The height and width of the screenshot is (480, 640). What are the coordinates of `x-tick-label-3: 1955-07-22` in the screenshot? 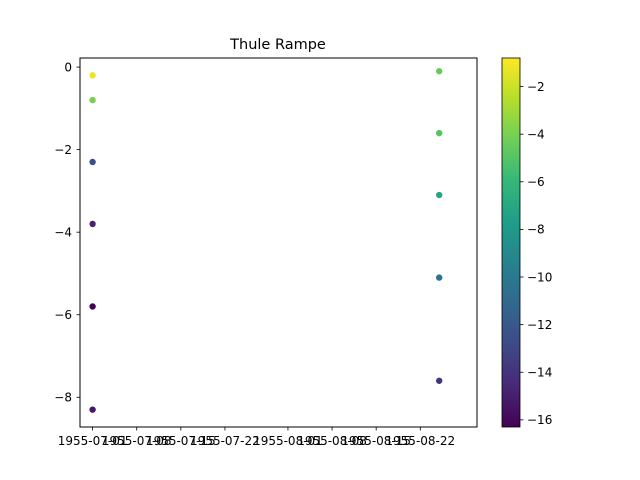 It's located at (225, 441).